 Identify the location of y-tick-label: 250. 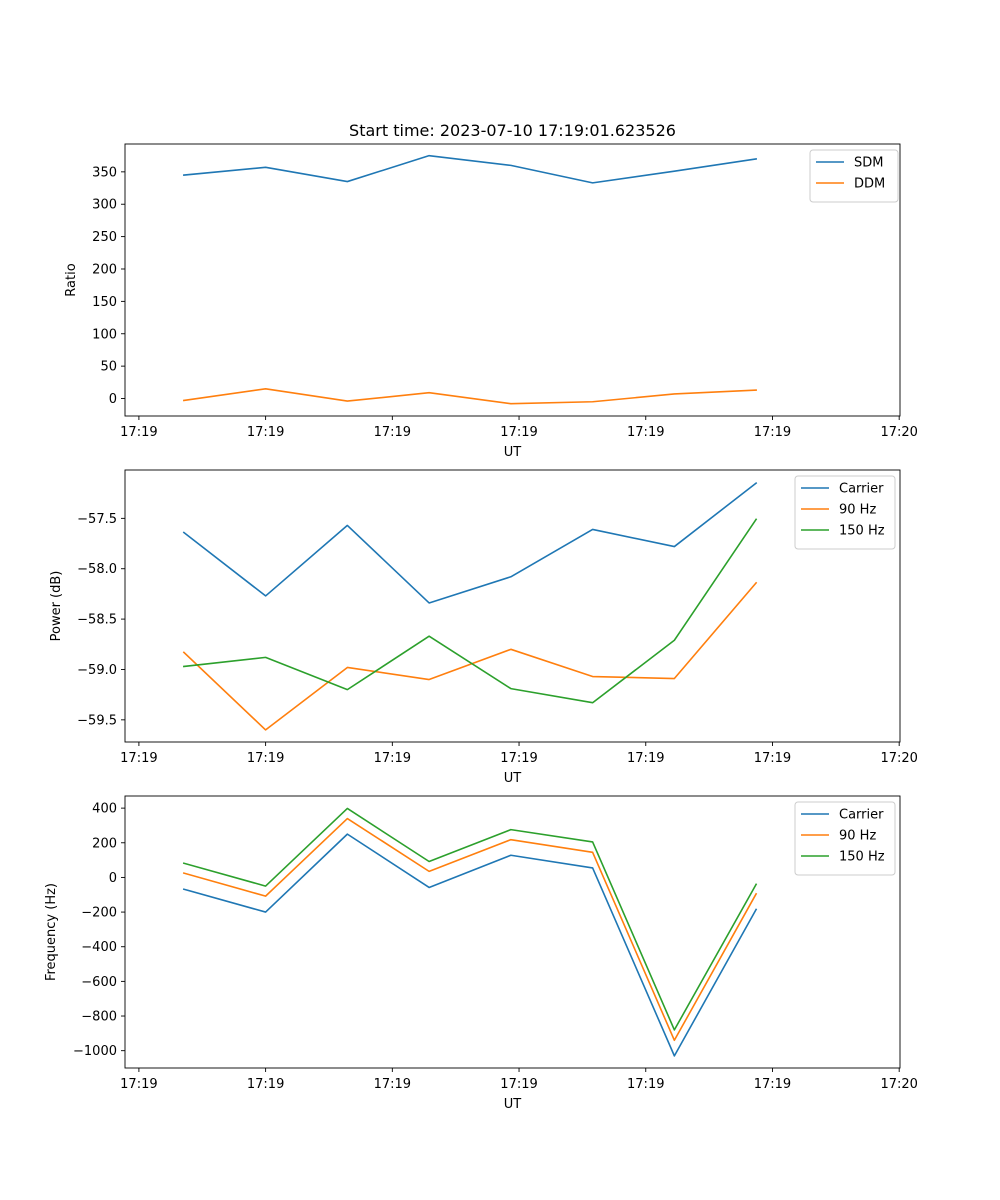
(104, 237).